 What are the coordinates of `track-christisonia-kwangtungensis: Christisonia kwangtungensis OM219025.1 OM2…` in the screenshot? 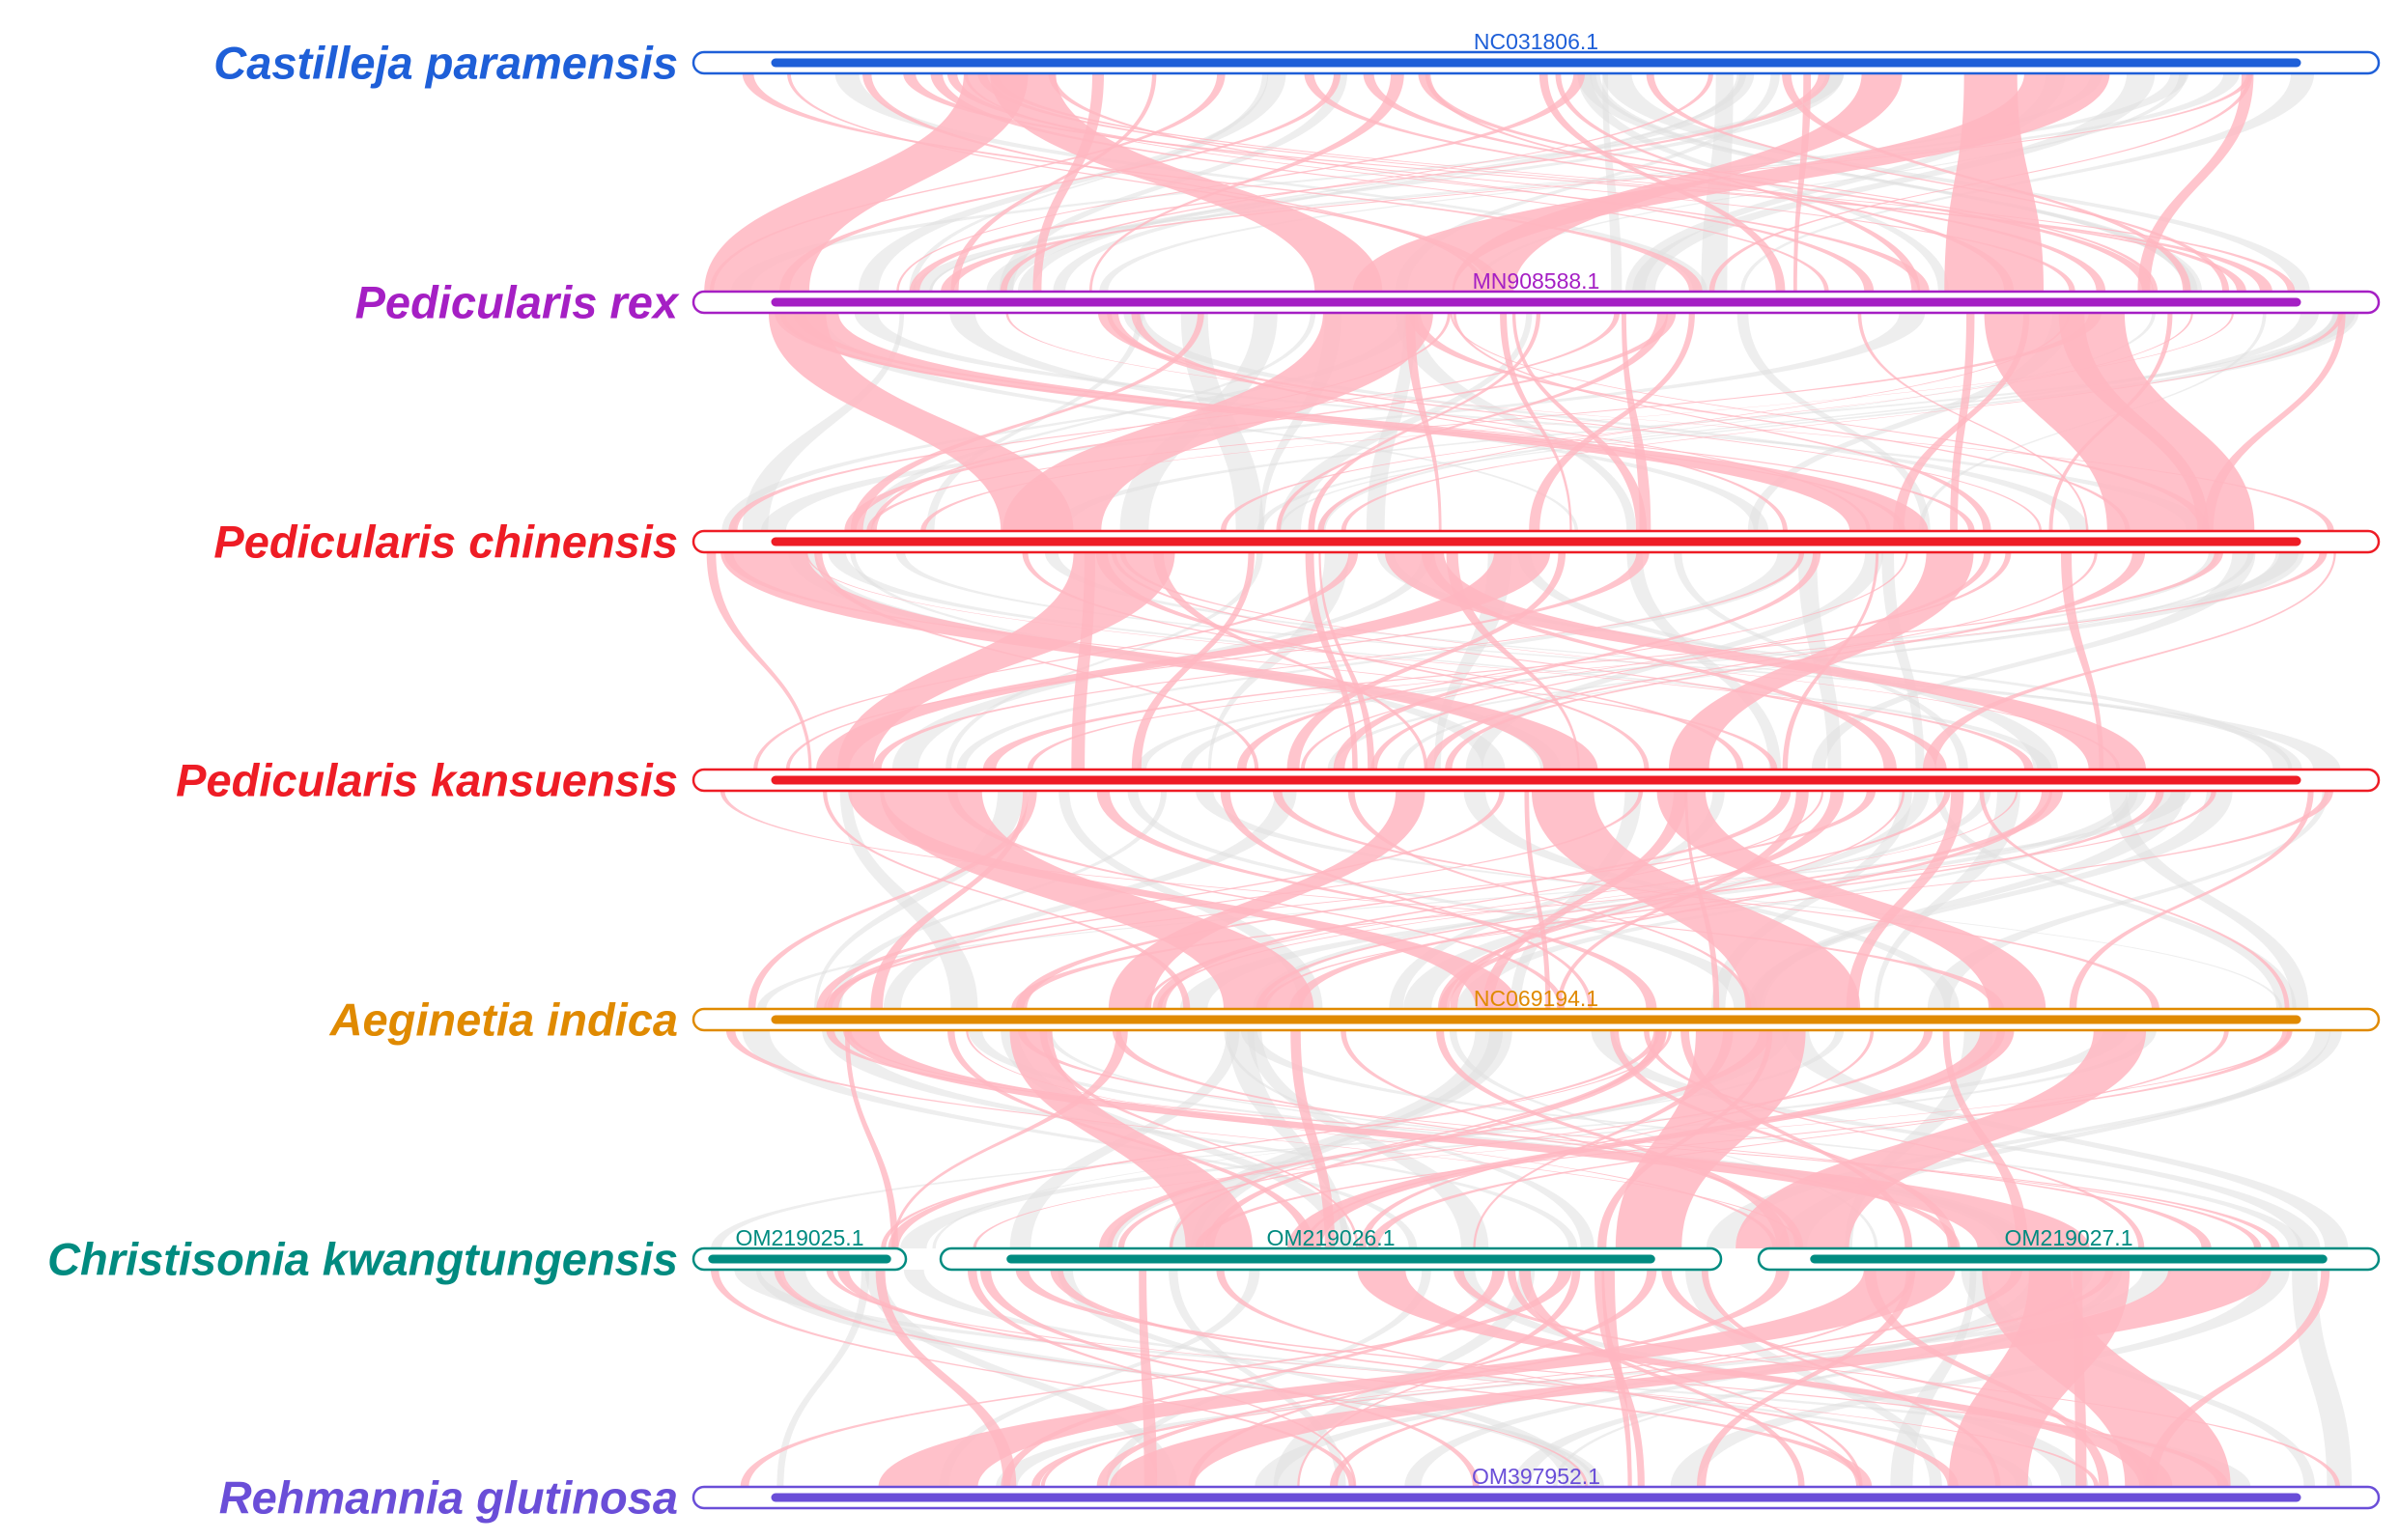 It's located at (1214, 1255).